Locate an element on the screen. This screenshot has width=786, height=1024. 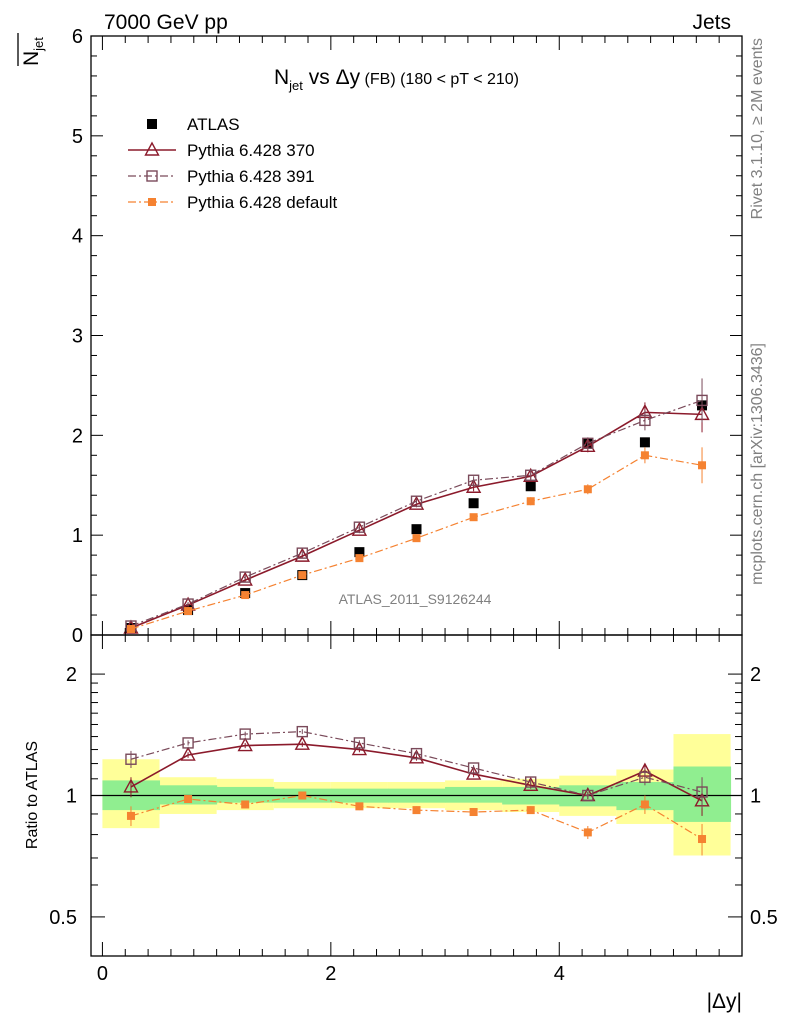
header-energy-label: 7000 GeV pp is located at coordinates (166, 22).